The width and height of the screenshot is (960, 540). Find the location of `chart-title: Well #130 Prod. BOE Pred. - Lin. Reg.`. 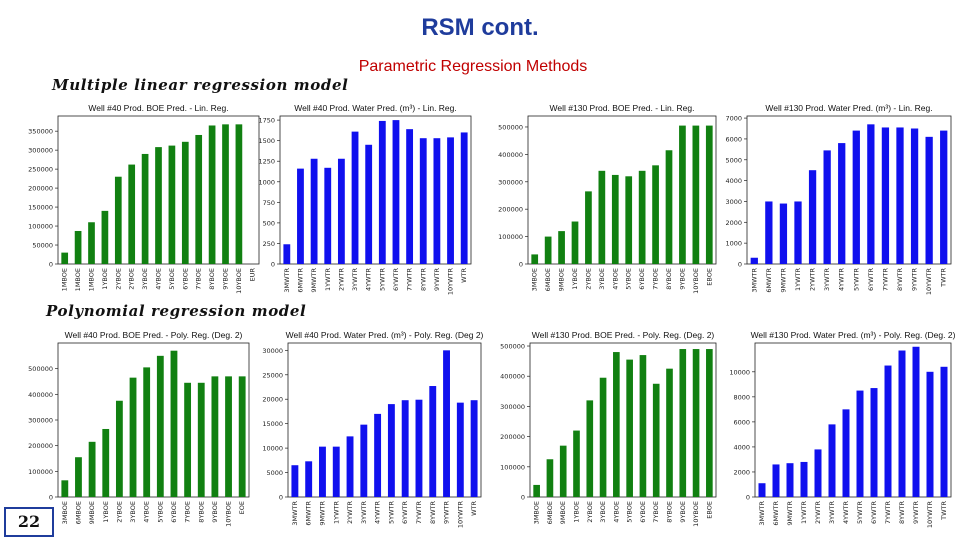

chart-title: Well #130 Prod. BOE Pred. - Lin. Reg. is located at coordinates (622, 108).